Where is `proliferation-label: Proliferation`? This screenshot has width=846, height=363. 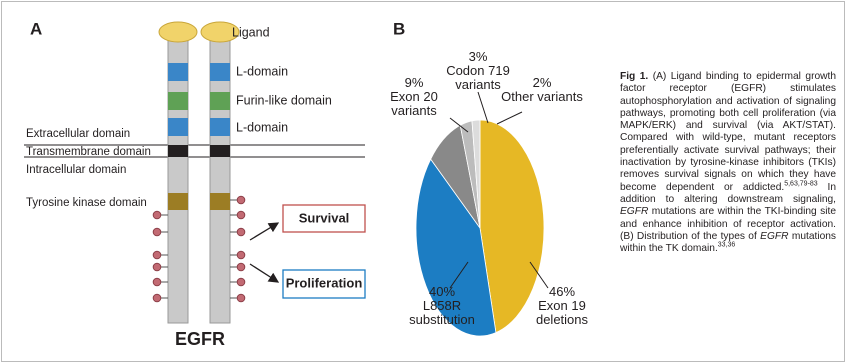
proliferation-label: Proliferation is located at coordinates (324, 282).